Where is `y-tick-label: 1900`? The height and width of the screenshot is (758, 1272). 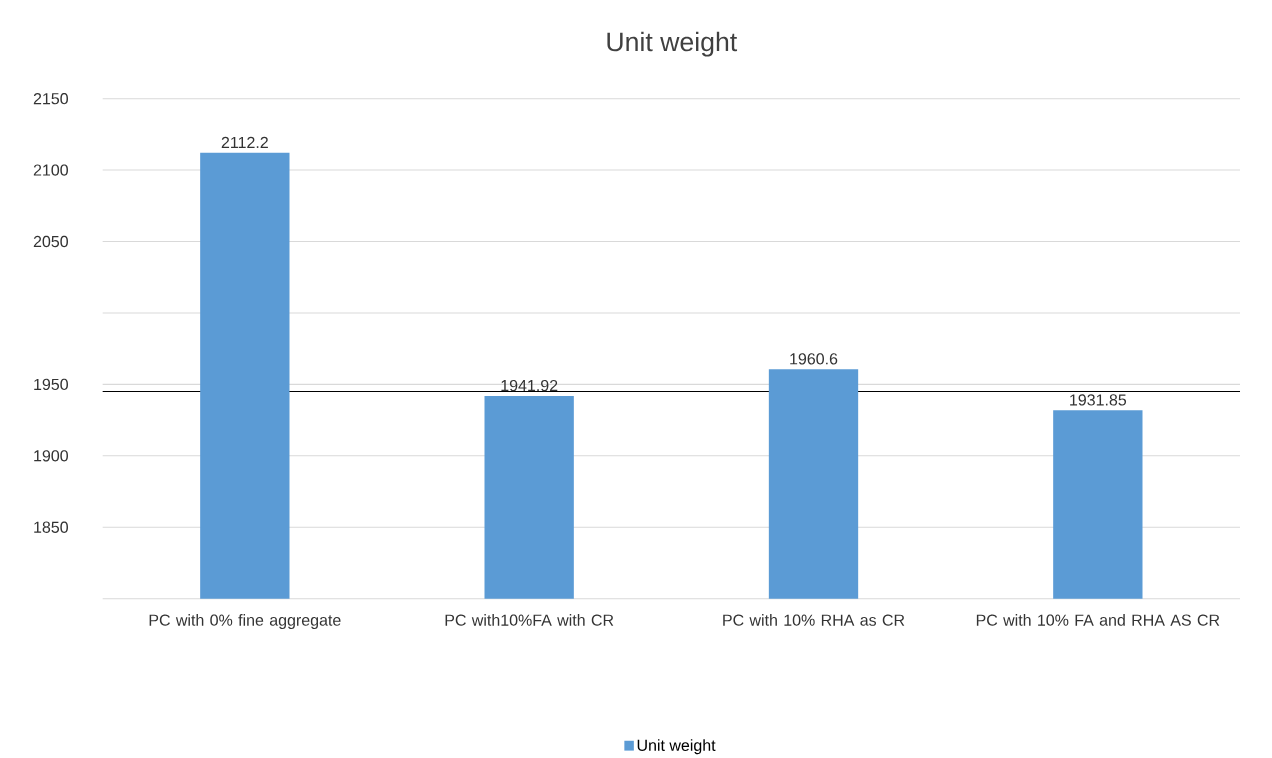
y-tick-label: 1900 is located at coordinates (51, 456).